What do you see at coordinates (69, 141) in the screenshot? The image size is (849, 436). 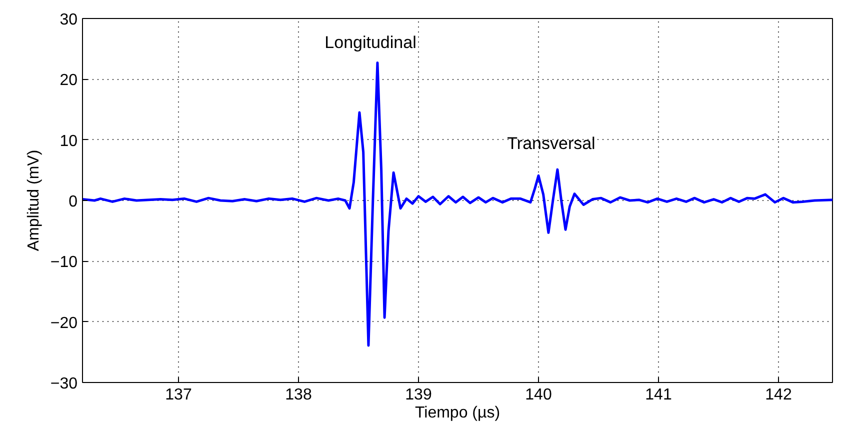 I see `y-tick-label: 10` at bounding box center [69, 141].